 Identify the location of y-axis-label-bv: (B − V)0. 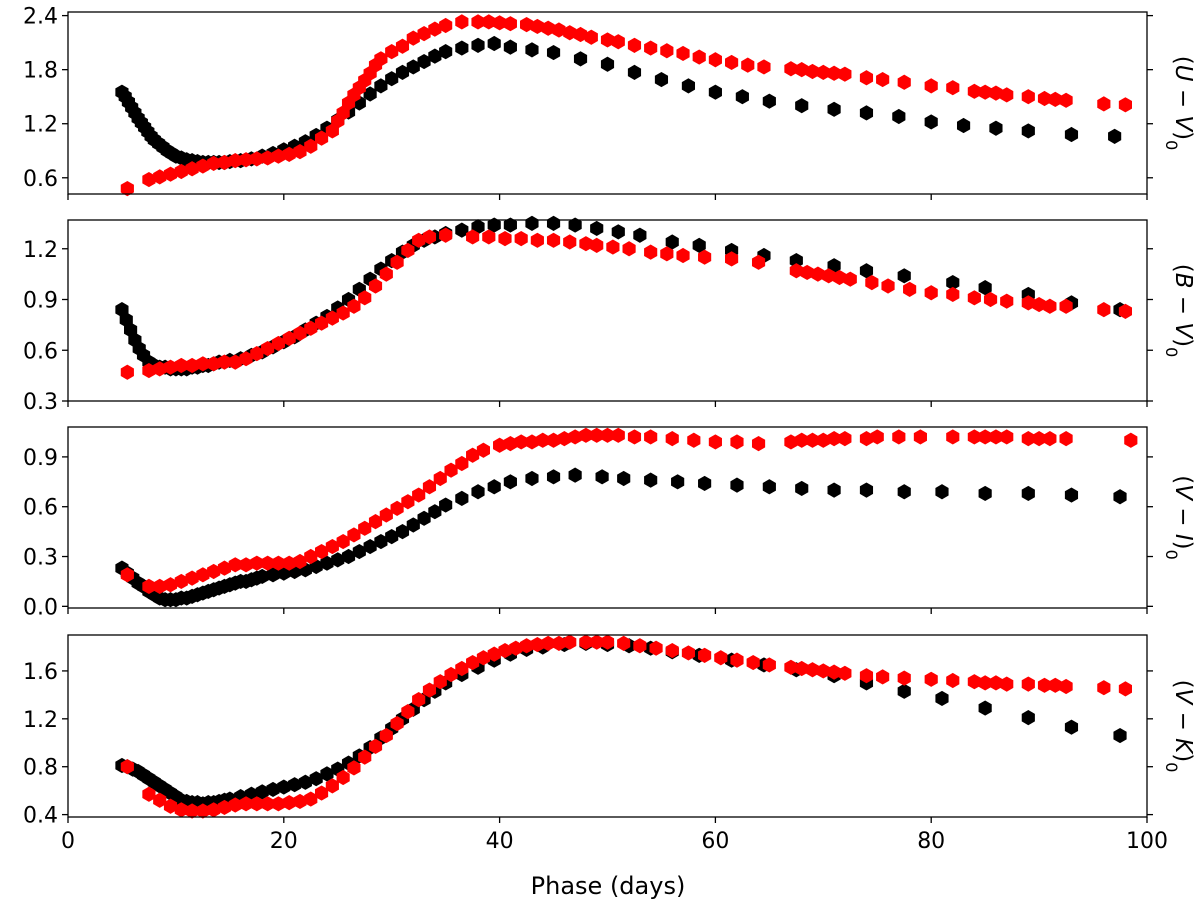
(1180, 311).